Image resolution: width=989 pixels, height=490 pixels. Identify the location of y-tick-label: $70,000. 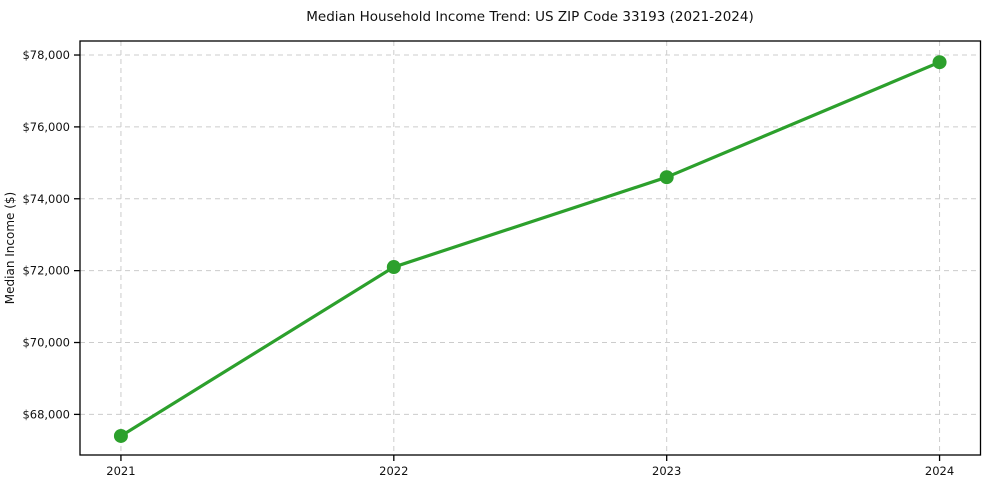
(46, 343).